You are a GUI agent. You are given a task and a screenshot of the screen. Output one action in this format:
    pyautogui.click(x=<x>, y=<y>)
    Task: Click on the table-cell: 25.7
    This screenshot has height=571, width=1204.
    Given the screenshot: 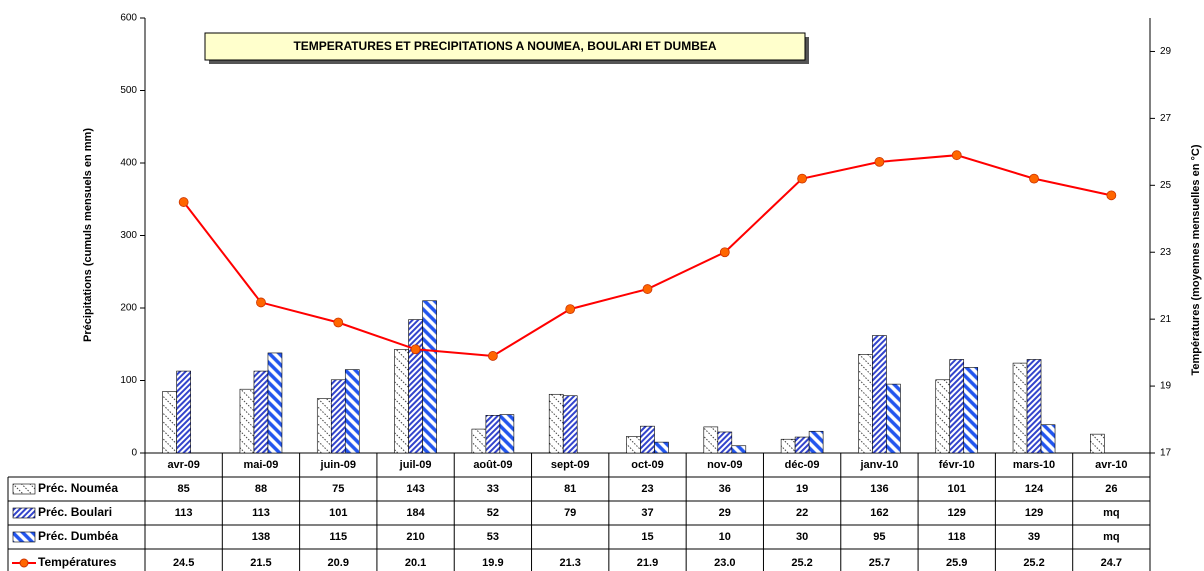 What is the action you would take?
    pyautogui.click(x=879, y=563)
    